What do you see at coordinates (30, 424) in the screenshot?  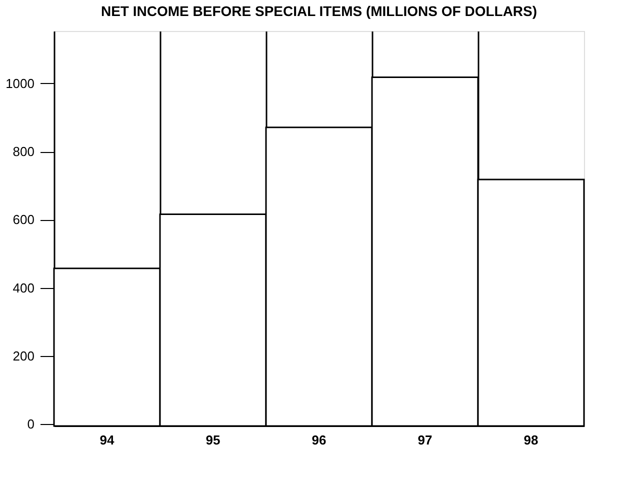 I see `y-tick-label: 0` at bounding box center [30, 424].